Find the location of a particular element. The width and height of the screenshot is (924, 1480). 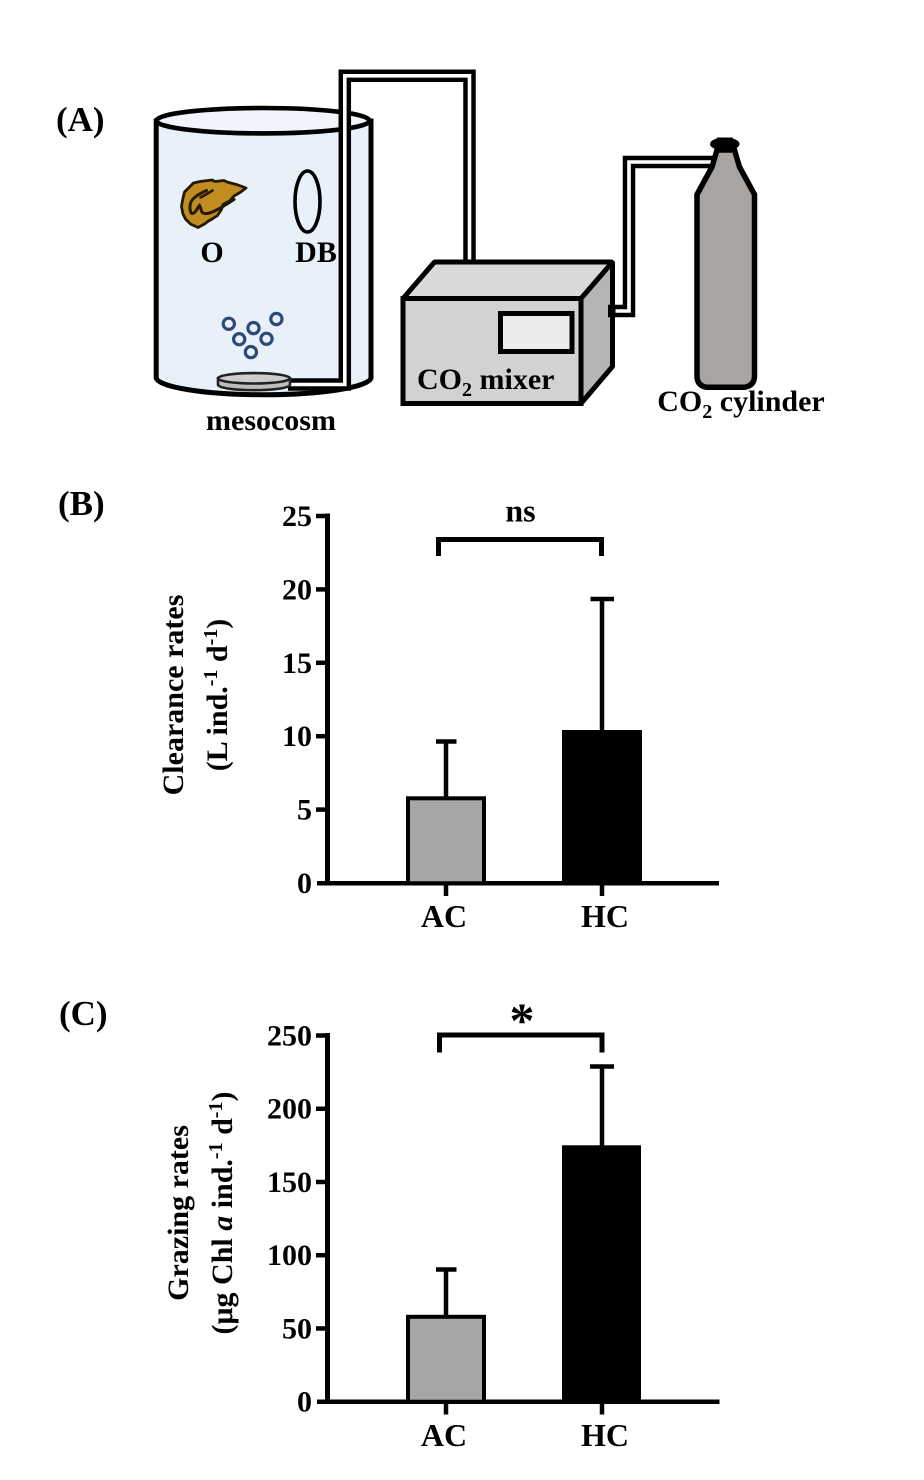

svg-text: 25 is located at coordinates (297, 516).